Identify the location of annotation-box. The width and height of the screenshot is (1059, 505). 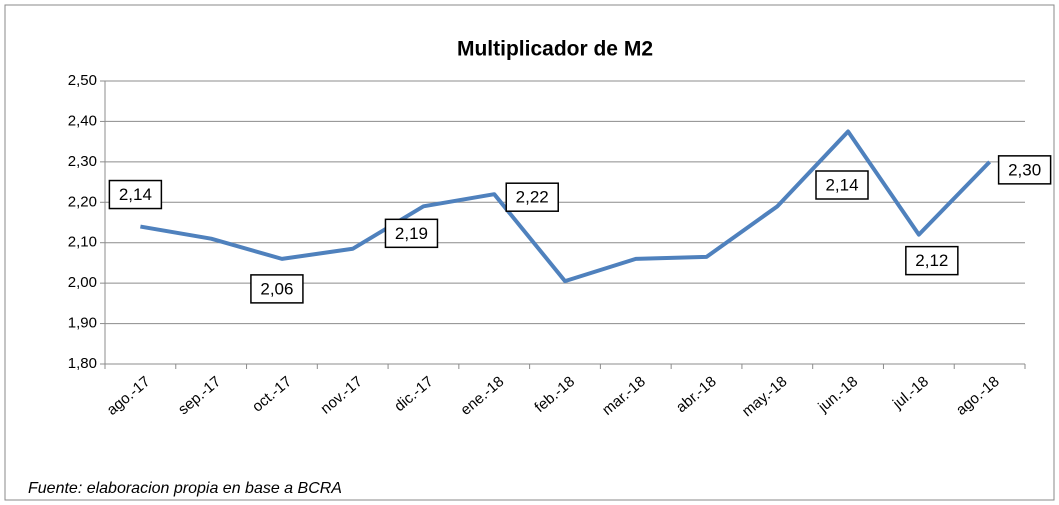
(842, 185).